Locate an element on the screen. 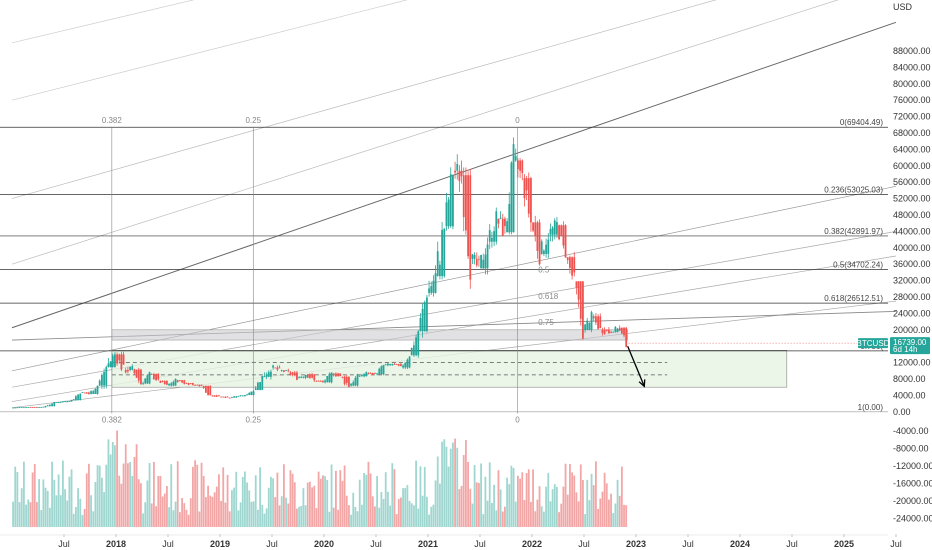  price-tick-label: 52000.00 is located at coordinates (912, 199).